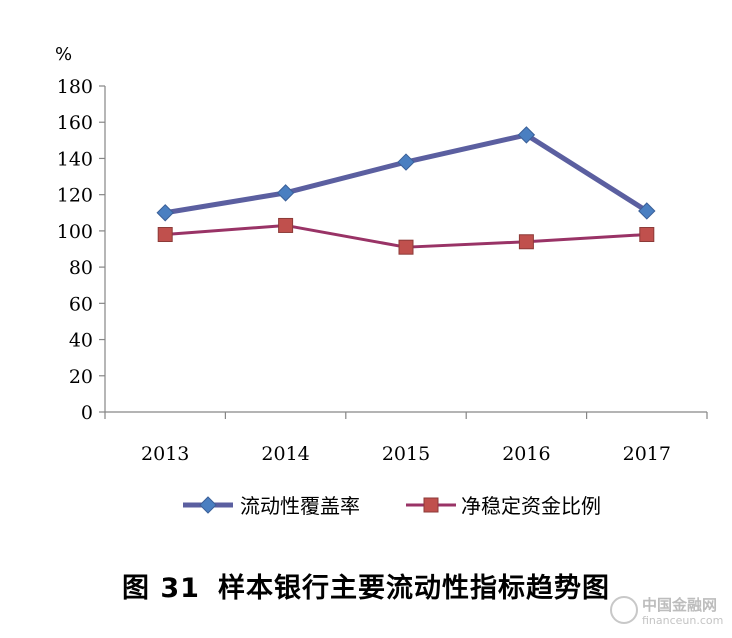 The height and width of the screenshot is (638, 732). I want to click on y-tick-label: 100, so click(75, 232).